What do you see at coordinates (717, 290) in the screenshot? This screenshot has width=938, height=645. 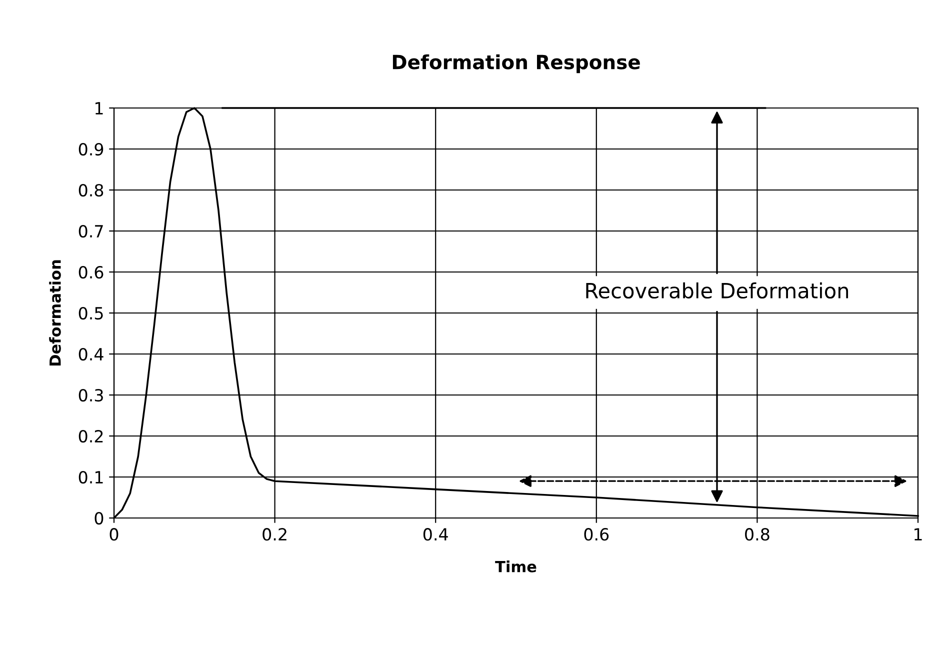 I see `annotation: Recoverable Deformation` at bounding box center [717, 290].